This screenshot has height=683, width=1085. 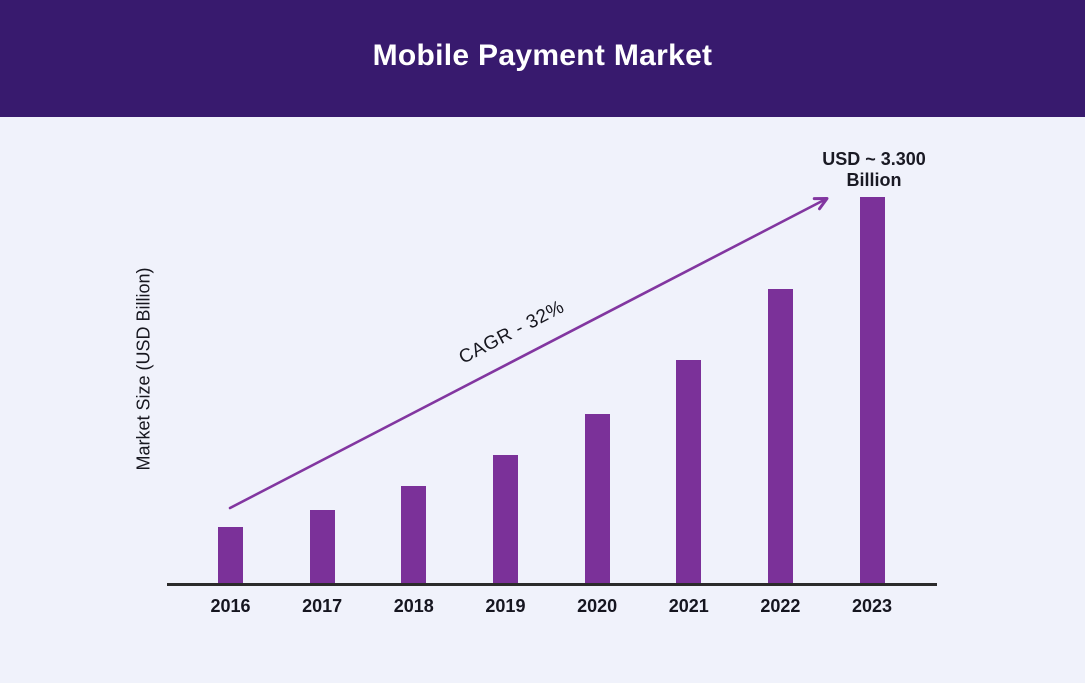 What do you see at coordinates (689, 471) in the screenshot?
I see `bar-2021` at bounding box center [689, 471].